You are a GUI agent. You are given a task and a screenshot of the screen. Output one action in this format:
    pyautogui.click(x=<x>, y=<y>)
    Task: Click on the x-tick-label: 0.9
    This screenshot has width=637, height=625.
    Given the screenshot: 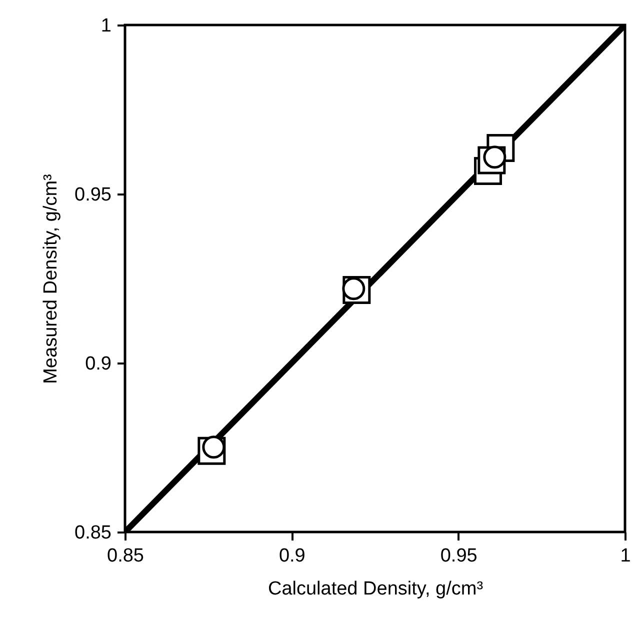 What is the action you would take?
    pyautogui.click(x=292, y=556)
    